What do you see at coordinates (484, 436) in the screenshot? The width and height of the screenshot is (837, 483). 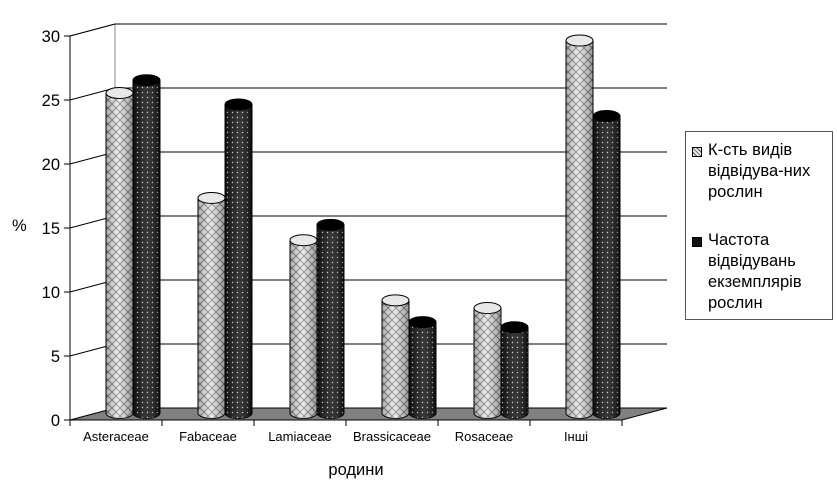 I see `x-tick-label: Rosaceae` at bounding box center [484, 436].